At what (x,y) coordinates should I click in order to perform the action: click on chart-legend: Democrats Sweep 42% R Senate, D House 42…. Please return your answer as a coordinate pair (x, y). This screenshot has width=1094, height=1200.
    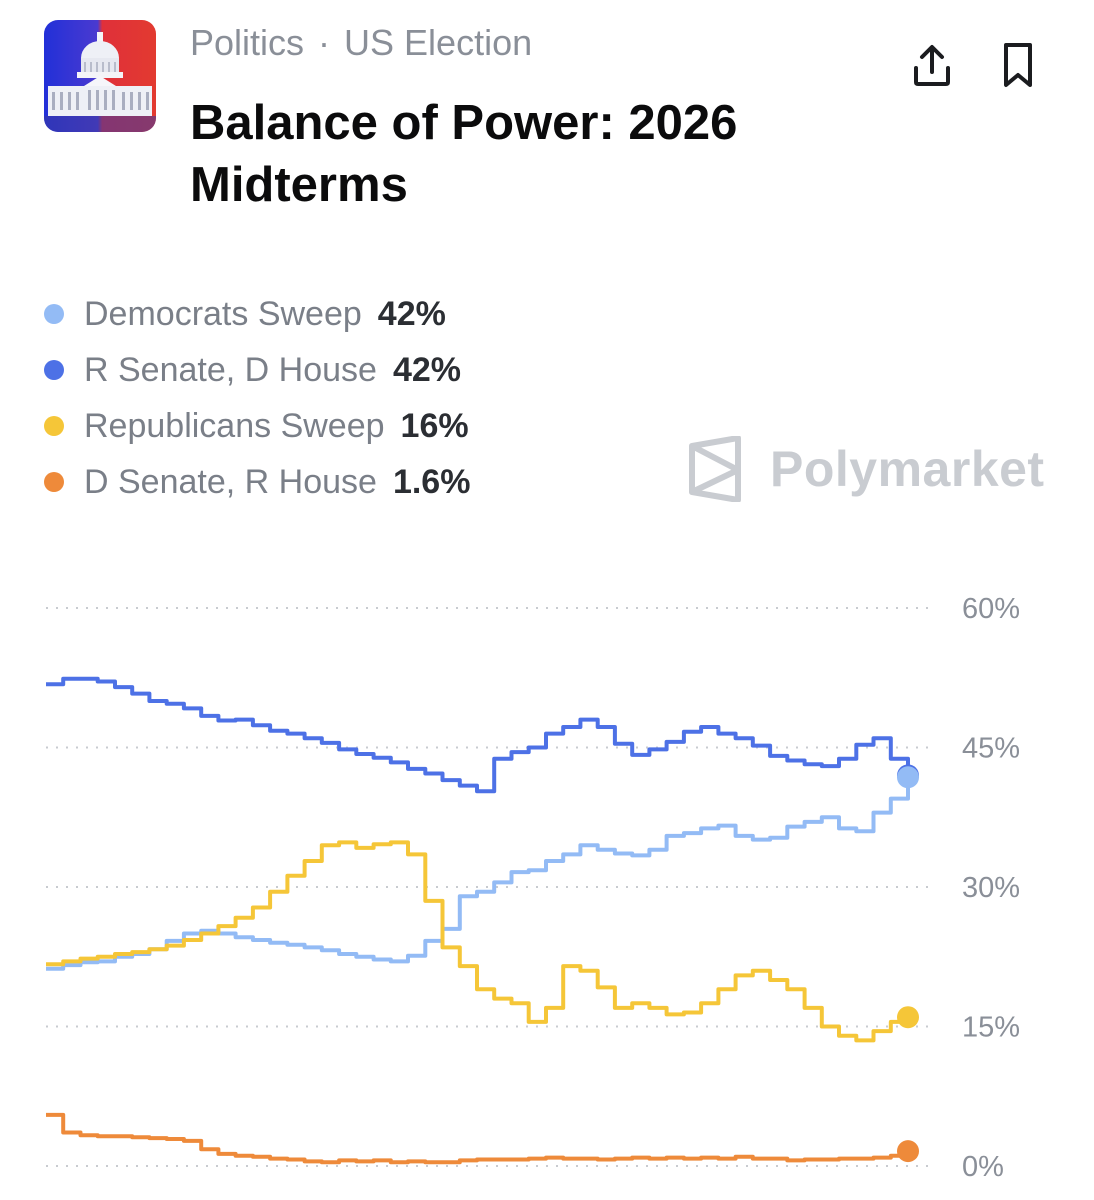
    Looking at the image, I should click on (257, 398).